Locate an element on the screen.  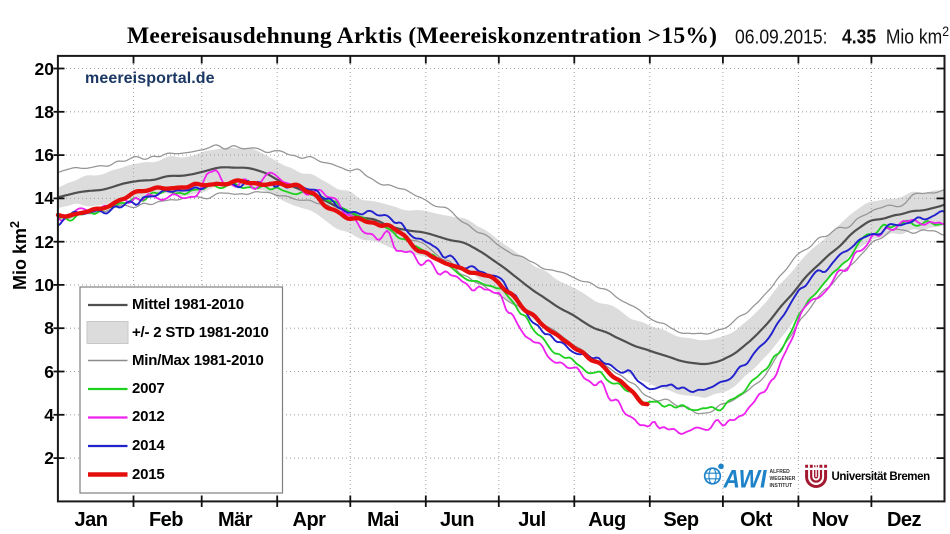
svg-text: WEGENER is located at coordinates (783, 479).